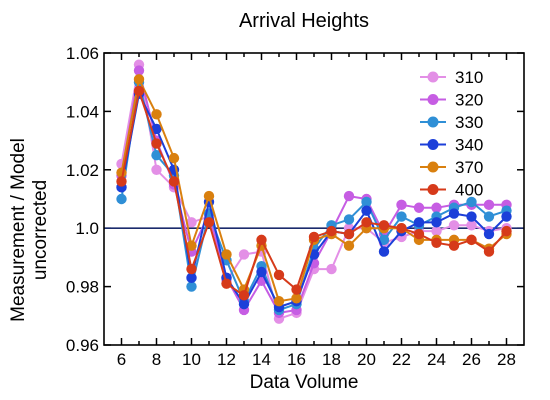  I want to click on legend-label: 340, so click(469, 145).